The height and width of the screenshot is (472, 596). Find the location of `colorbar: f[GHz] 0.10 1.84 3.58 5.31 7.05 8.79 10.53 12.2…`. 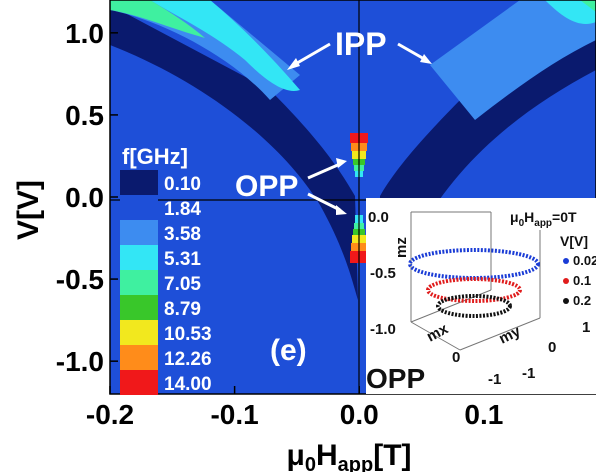

colorbar: f[GHz] 0.10 1.84 3.58 5.31 7.05 8.79 10.53 12.2… is located at coordinates (166, 269).